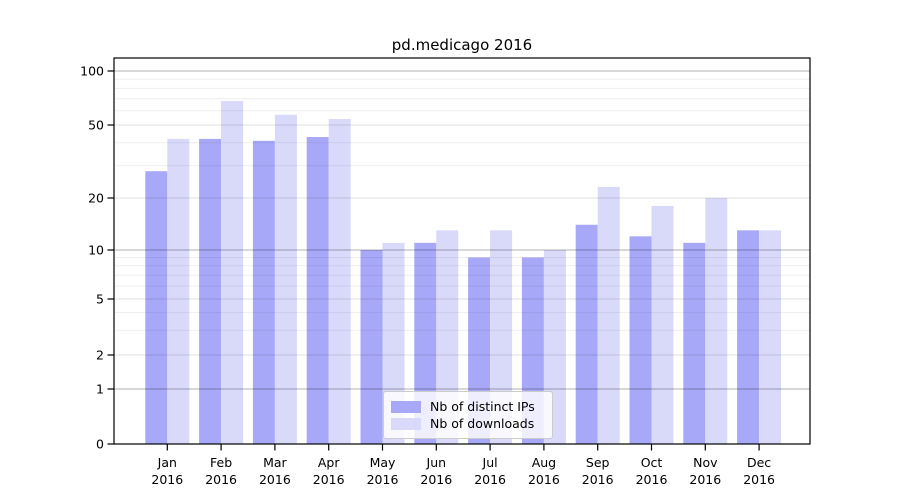 The height and width of the screenshot is (500, 900). I want to click on x-tick-label-oct: Oct, so click(652, 462).